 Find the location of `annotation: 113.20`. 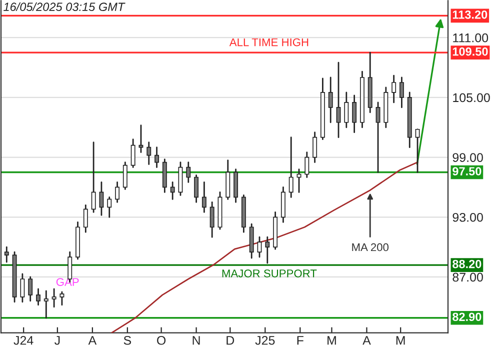

annotation: 113.20 is located at coordinates (470, 14).